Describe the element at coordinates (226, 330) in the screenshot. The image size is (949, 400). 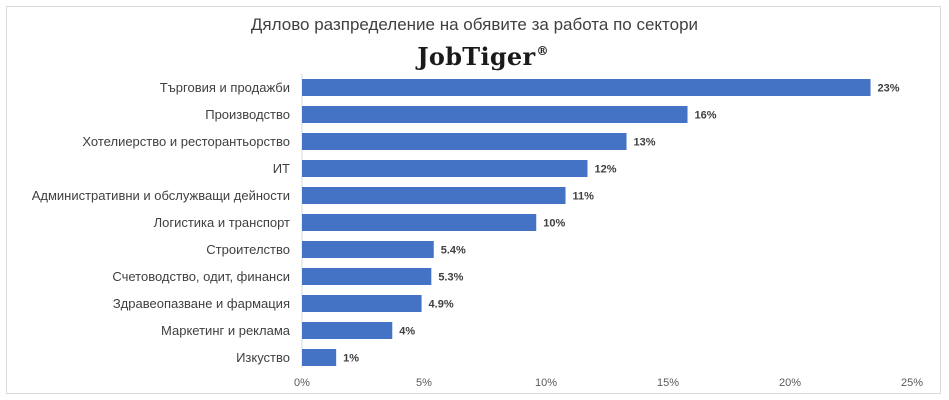
I see `category-label: Маркетинг и реклама` at that location.